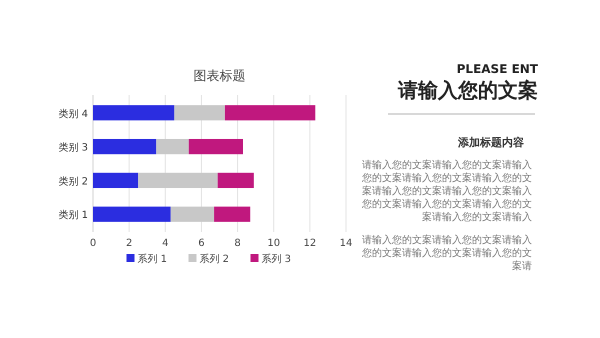  Describe the element at coordinates (497, 69) in the screenshot. I see `text: PLEASE ENT` at that location.